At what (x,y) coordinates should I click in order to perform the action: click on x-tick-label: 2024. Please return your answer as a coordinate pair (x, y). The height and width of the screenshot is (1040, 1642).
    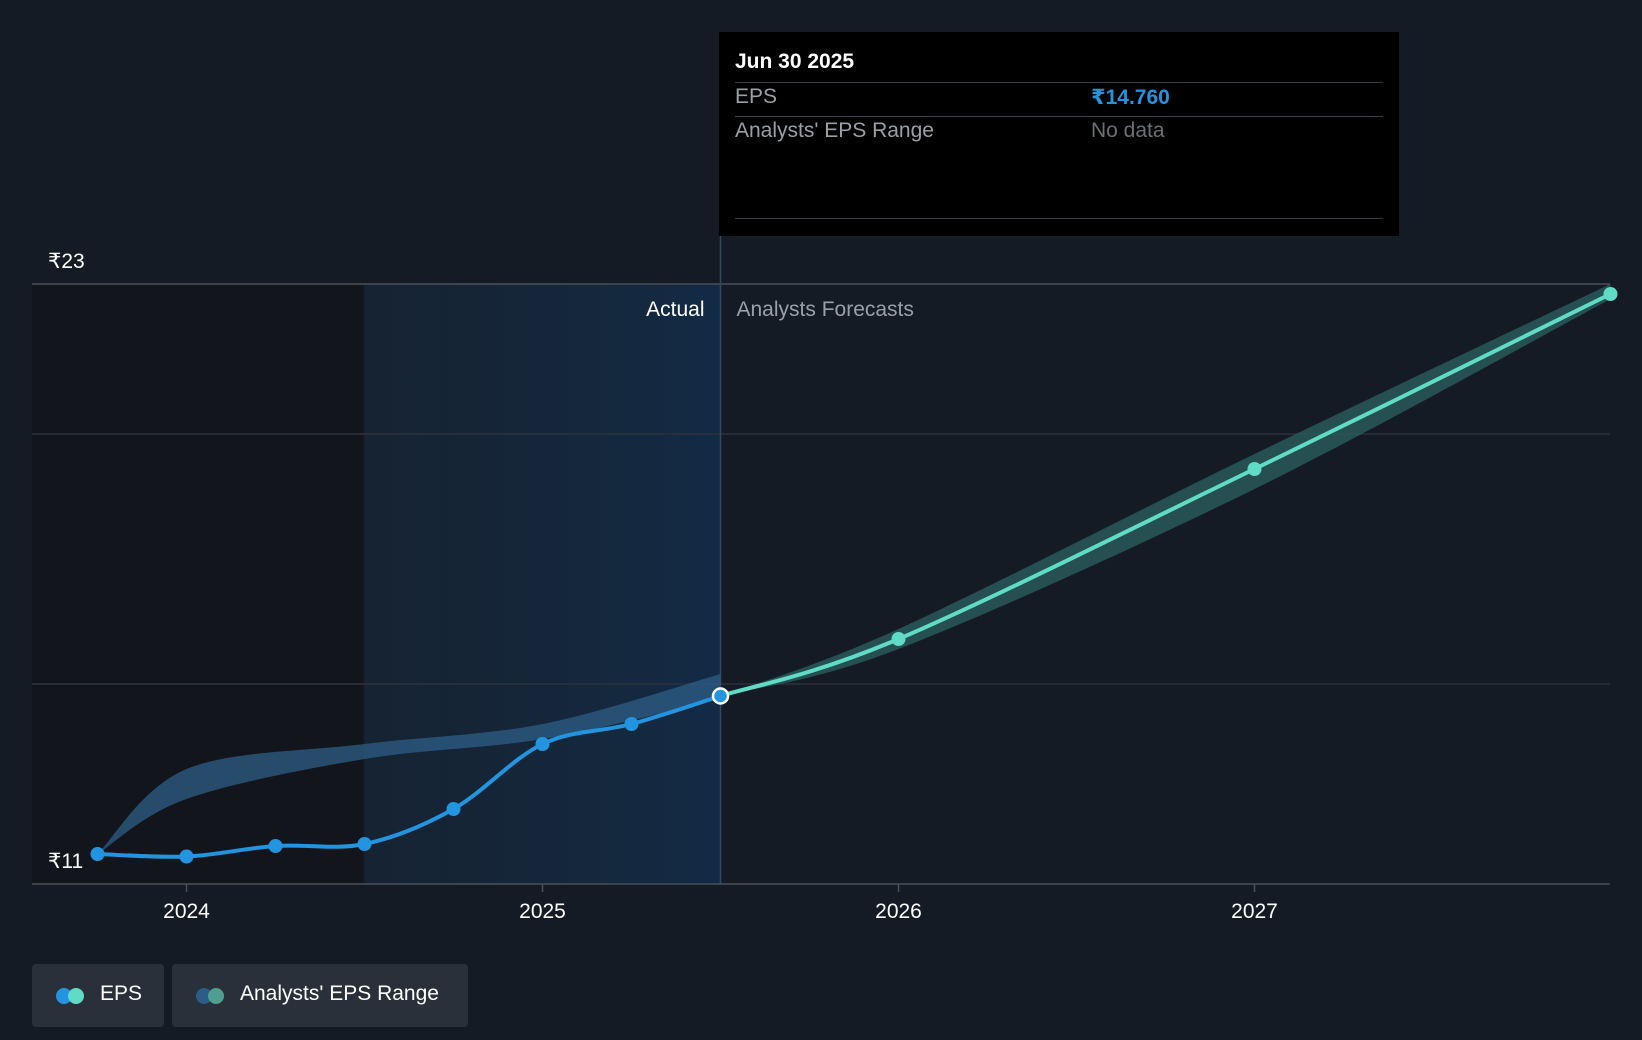
    Looking at the image, I should click on (186, 911).